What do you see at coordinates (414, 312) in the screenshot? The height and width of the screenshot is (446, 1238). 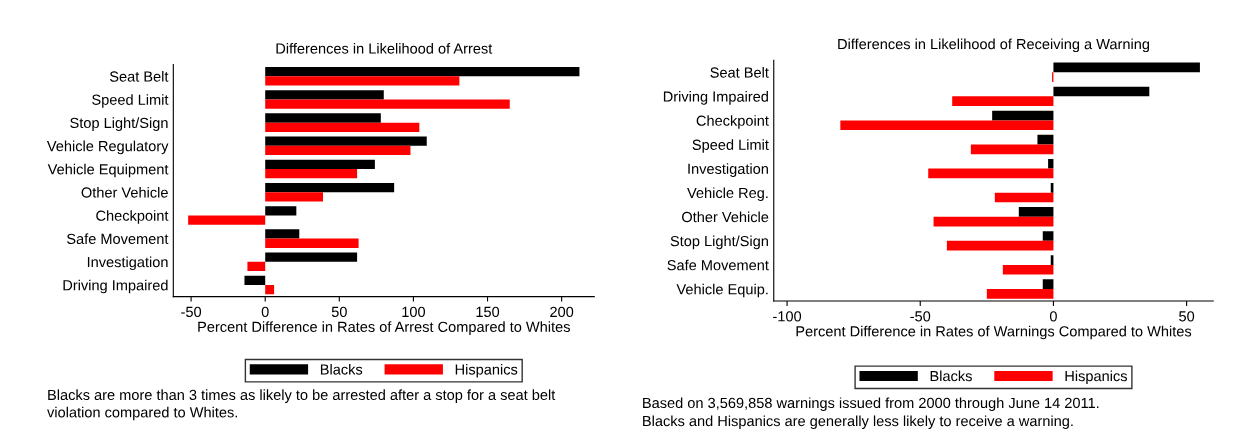 I see `x-tick-label: 100` at bounding box center [414, 312].